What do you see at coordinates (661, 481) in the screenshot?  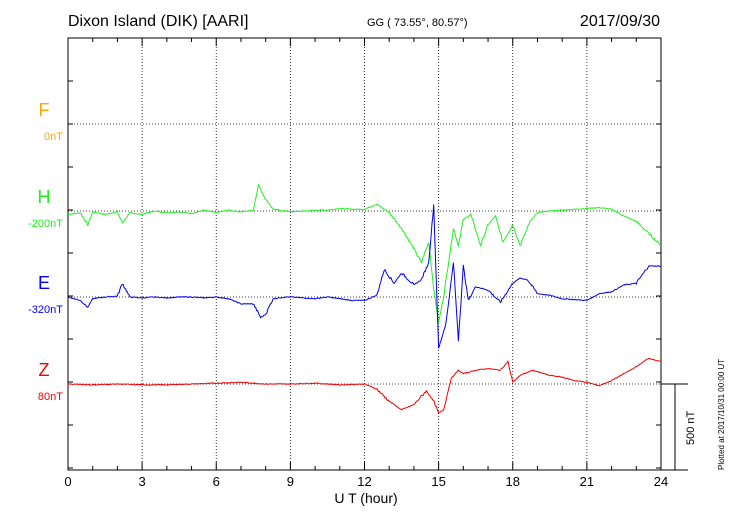 I see `x-tick-label: 24` at bounding box center [661, 481].